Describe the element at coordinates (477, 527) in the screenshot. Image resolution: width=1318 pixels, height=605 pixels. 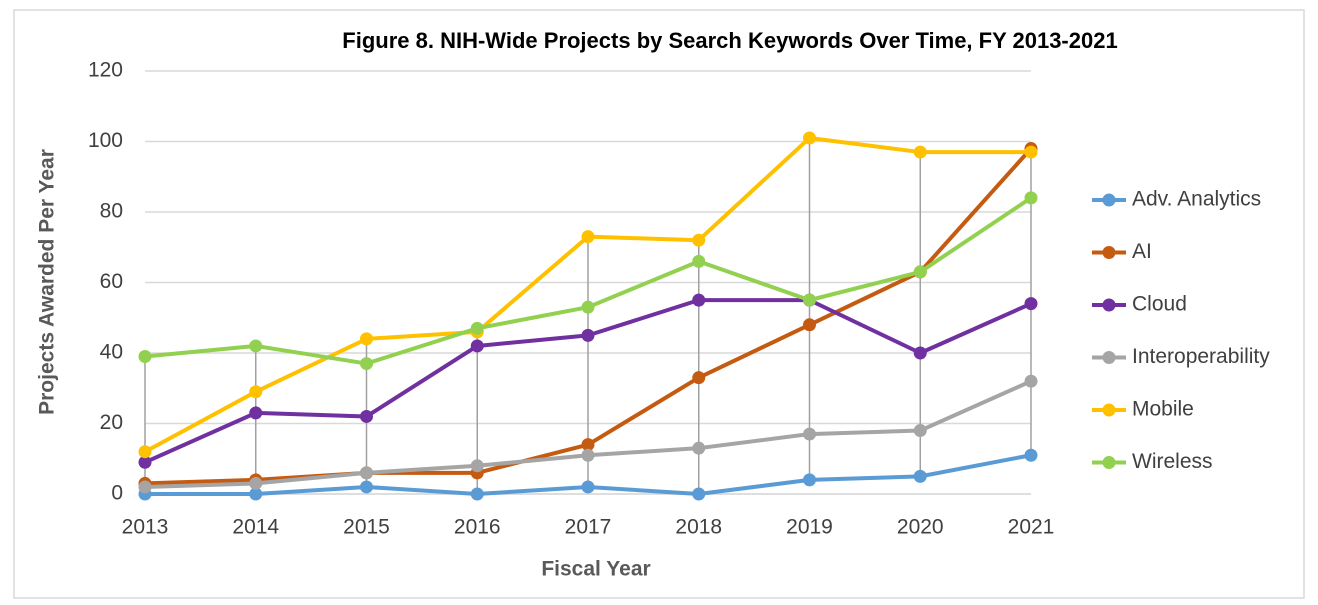
I see `x-tick-label: 2016` at that location.